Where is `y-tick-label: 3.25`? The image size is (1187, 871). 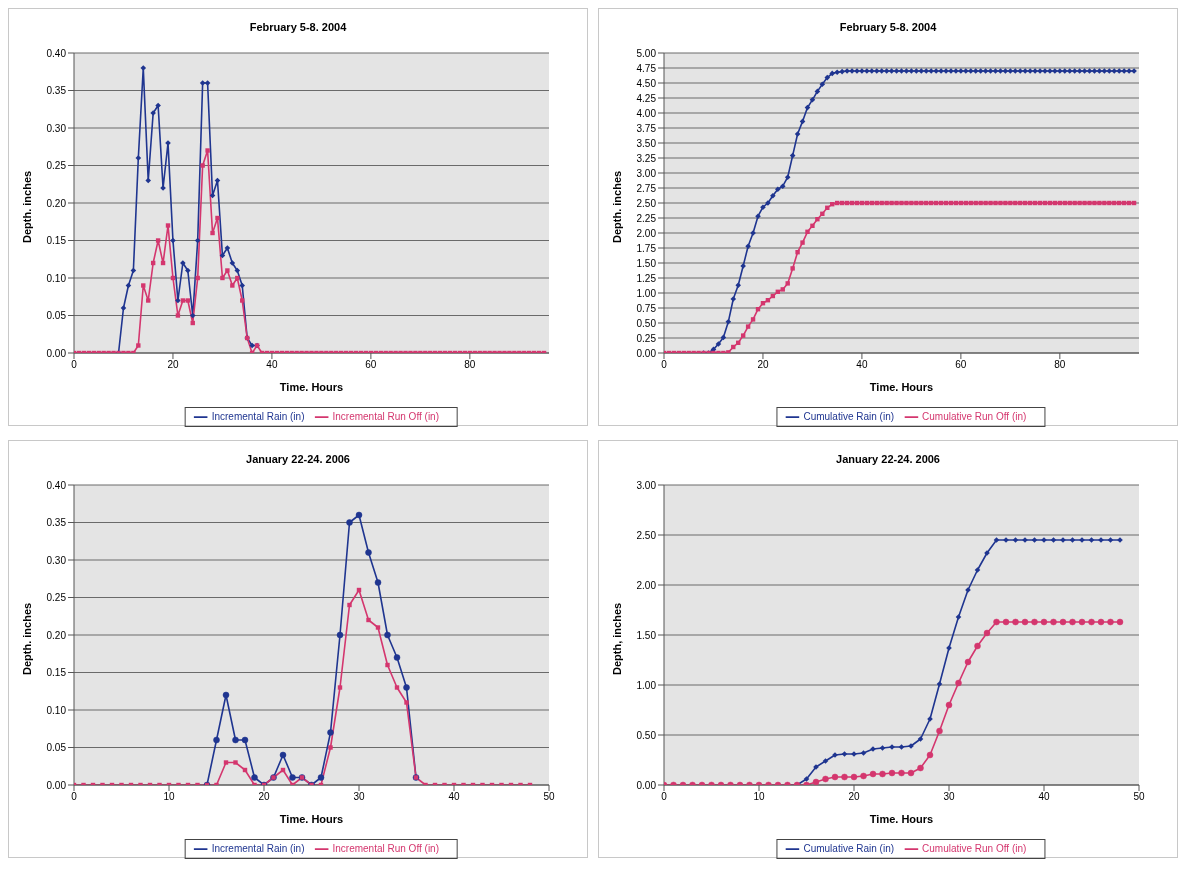
y-tick-label: 3.25 is located at coordinates (646, 158).